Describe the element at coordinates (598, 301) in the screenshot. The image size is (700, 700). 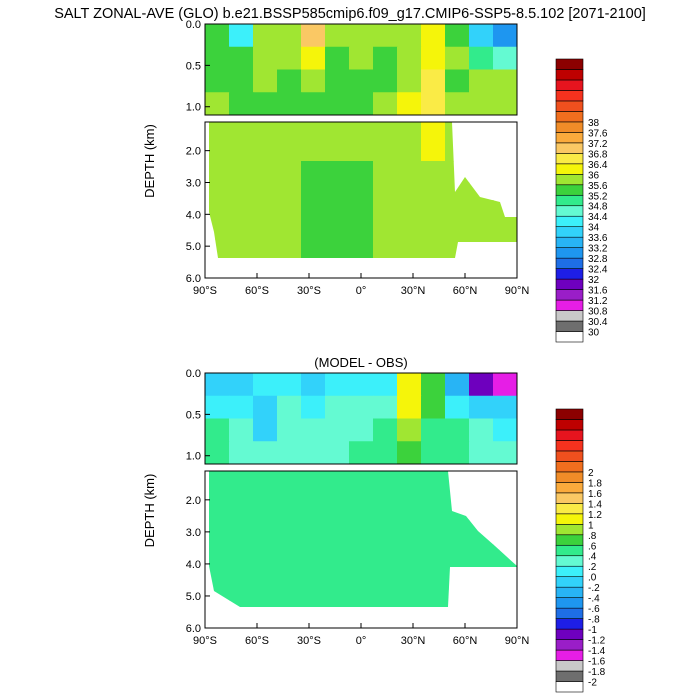
I see `colorbar-label: 31.2` at that location.